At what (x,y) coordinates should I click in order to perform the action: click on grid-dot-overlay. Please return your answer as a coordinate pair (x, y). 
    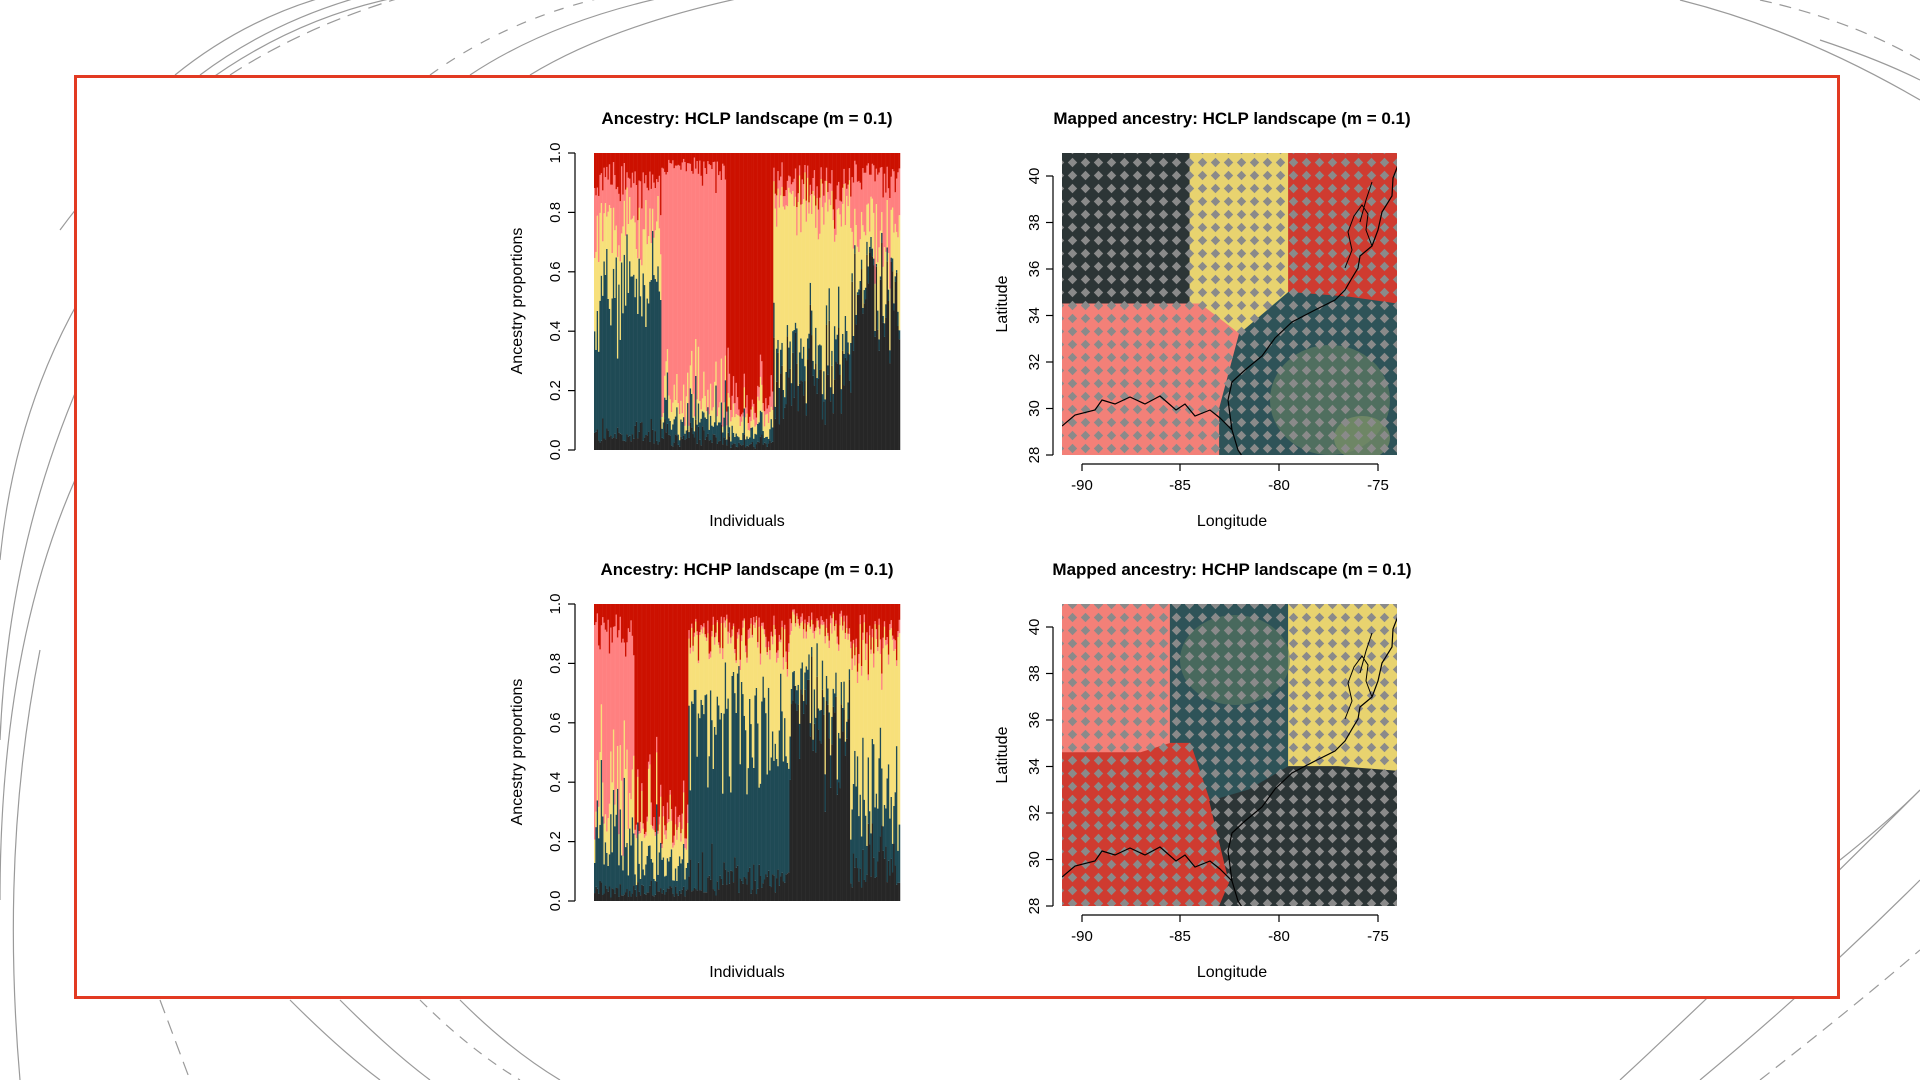
    Looking at the image, I should click on (1229, 755).